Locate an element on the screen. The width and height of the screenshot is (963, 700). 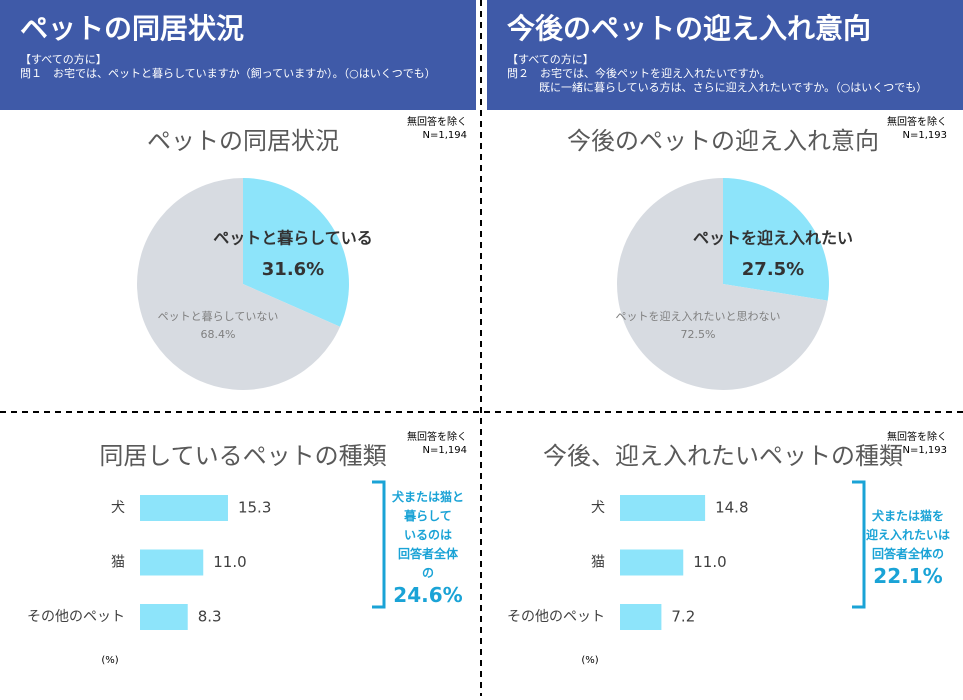
slice-label: ペットを迎え入れたいと思わない is located at coordinates (698, 316).